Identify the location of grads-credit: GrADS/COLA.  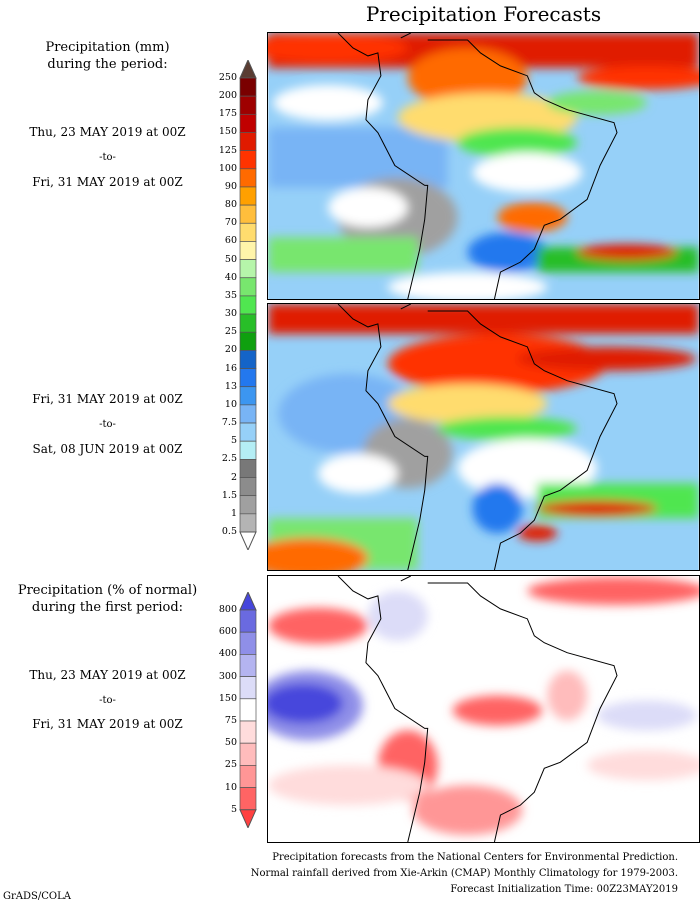
(37, 896).